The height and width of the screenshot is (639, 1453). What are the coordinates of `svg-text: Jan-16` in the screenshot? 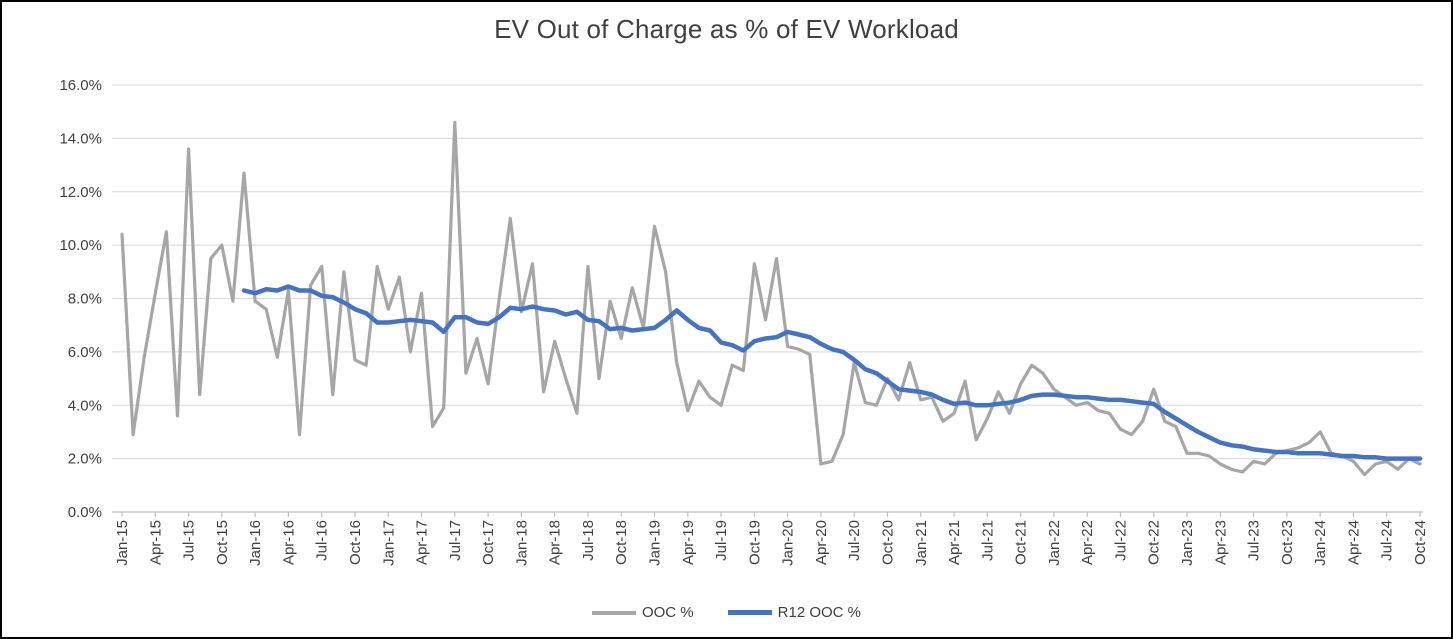 It's located at (255, 543).